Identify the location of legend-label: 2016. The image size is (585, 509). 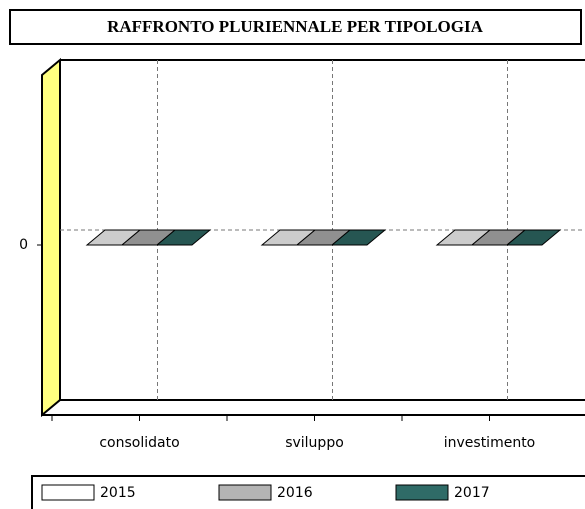
(295, 493).